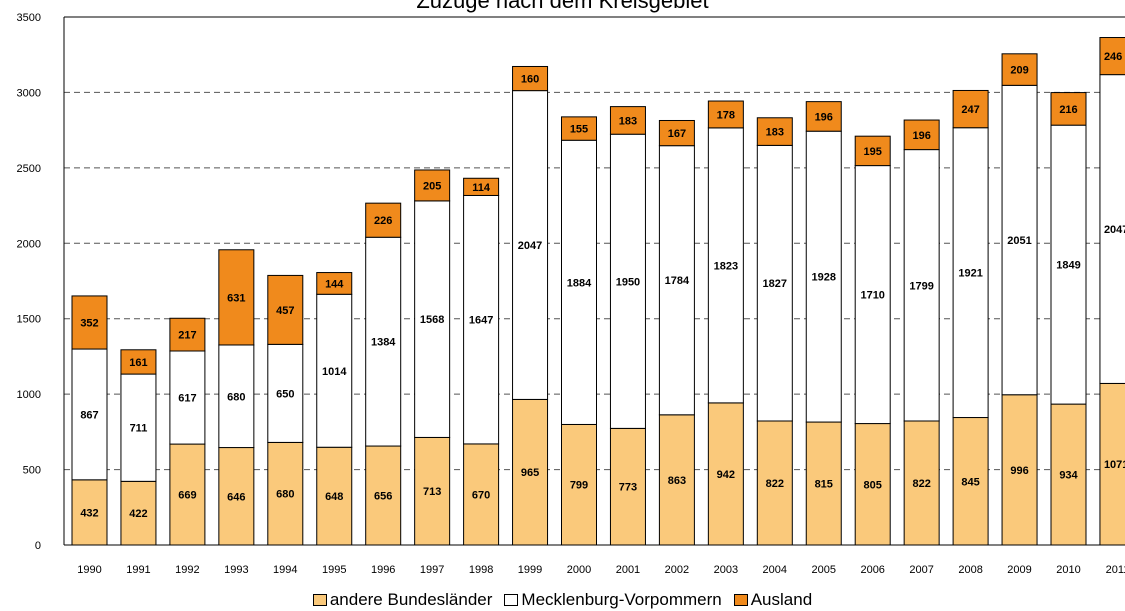  What do you see at coordinates (1068, 570) in the screenshot?
I see `x-tick-label-2010: 2010` at bounding box center [1068, 570].